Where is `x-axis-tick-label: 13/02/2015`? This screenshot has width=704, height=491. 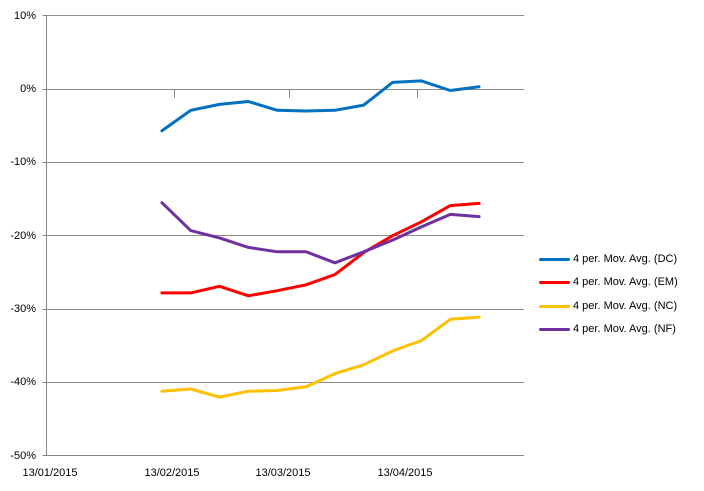 x-axis-tick-label: 13/02/2015 is located at coordinates (172, 473).